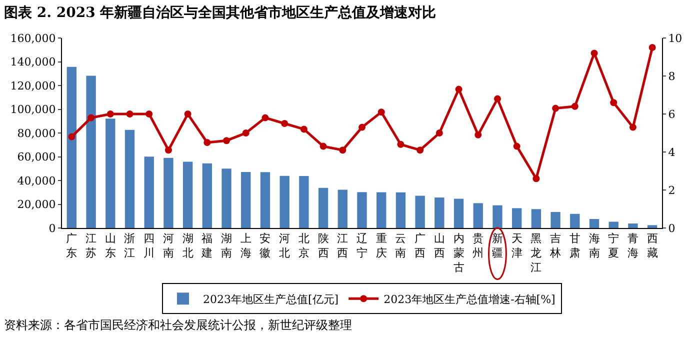 This screenshot has width=700, height=339. Describe the element at coordinates (594, 246) in the screenshot. I see `x-tick-label: 海南` at that location.